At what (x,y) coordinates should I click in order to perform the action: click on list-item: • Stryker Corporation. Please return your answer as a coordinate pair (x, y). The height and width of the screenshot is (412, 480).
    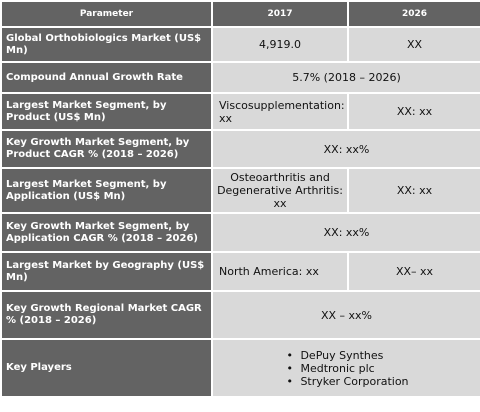
    Looking at the image, I should click on (346, 381).